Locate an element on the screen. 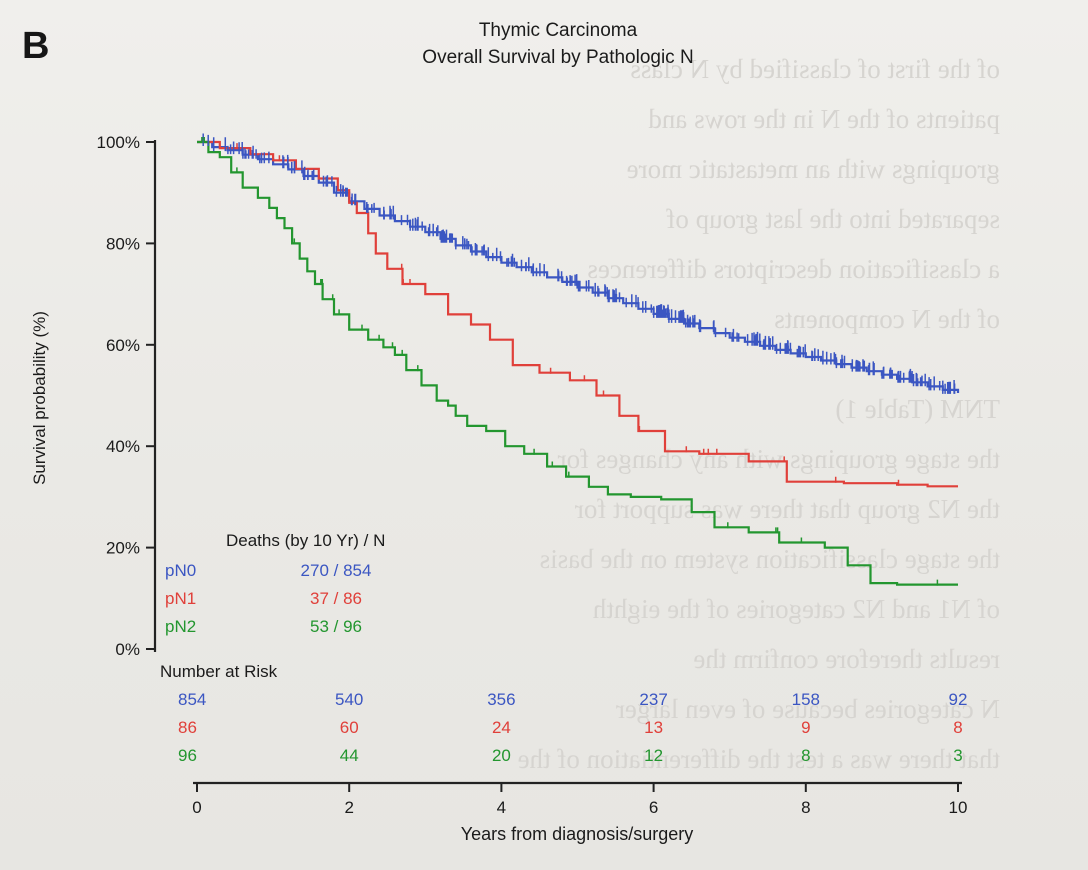  svg-text:N categories because of even l: N categories because of even larger is located at coordinates (808, 709).